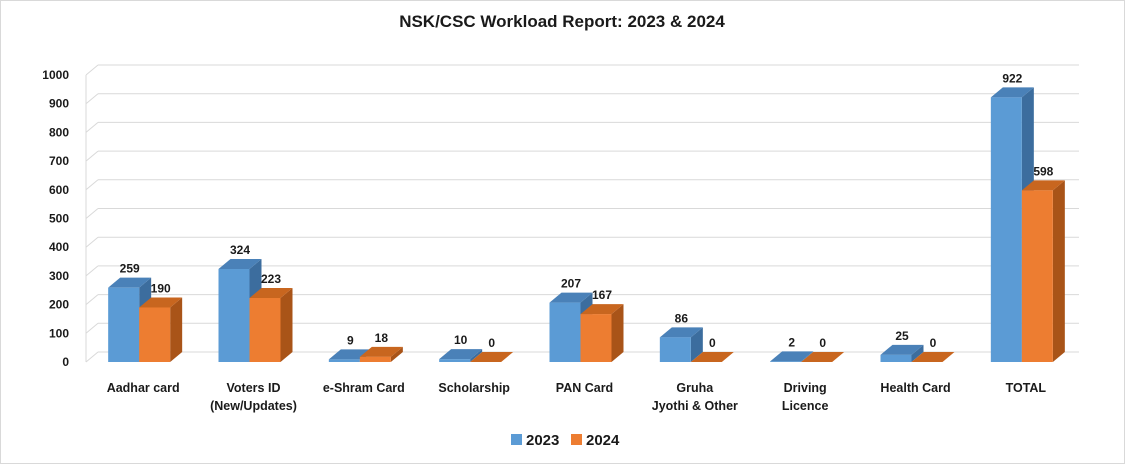 Image resolution: width=1125 pixels, height=464 pixels. Describe the element at coordinates (59, 333) in the screenshot. I see `y-tick-label: 100` at that location.